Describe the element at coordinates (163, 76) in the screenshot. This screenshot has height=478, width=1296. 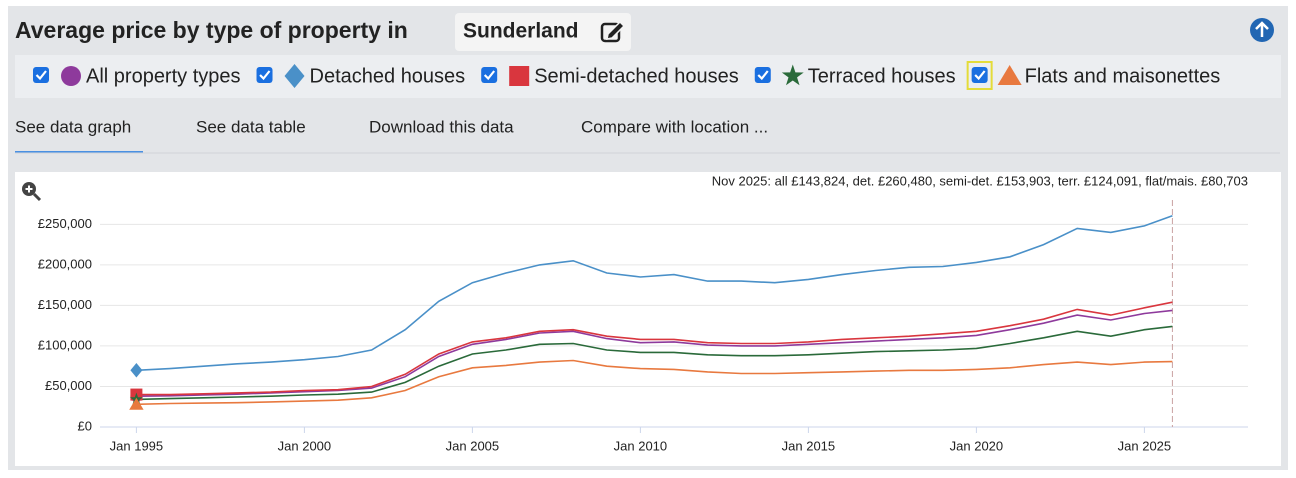
I see `legend-label: All property types` at that location.